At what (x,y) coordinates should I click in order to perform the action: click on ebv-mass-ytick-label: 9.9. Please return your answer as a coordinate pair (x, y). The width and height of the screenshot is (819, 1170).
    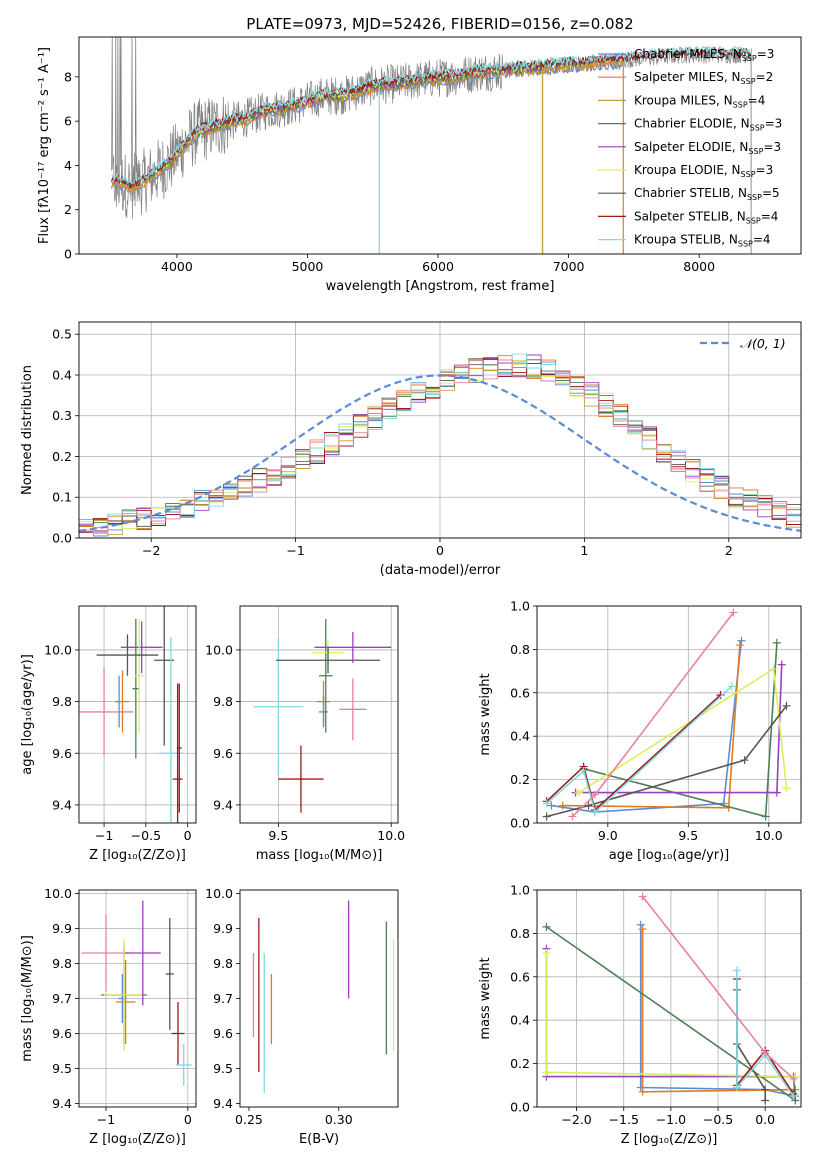
    Looking at the image, I should click on (223, 928).